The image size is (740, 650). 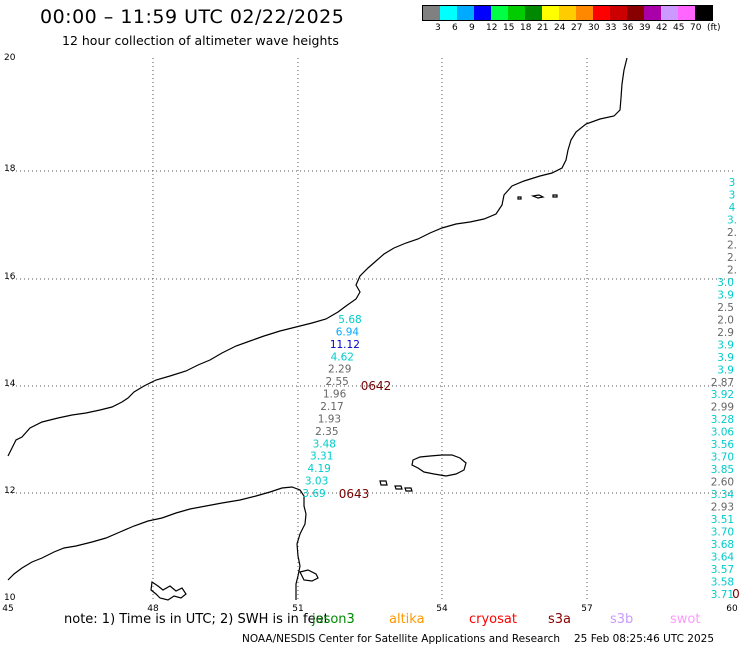 What do you see at coordinates (560, 619) in the screenshot?
I see `satellite-s3a-label: s3a` at bounding box center [560, 619].